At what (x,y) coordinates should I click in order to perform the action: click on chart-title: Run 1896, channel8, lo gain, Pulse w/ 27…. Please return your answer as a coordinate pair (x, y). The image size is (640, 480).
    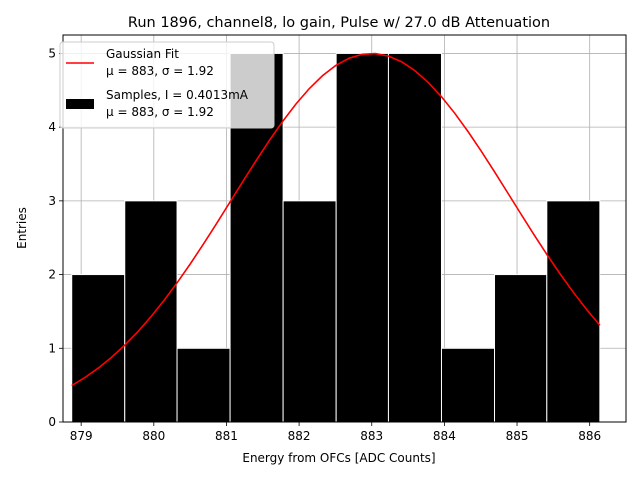
    Looking at the image, I should click on (339, 23).